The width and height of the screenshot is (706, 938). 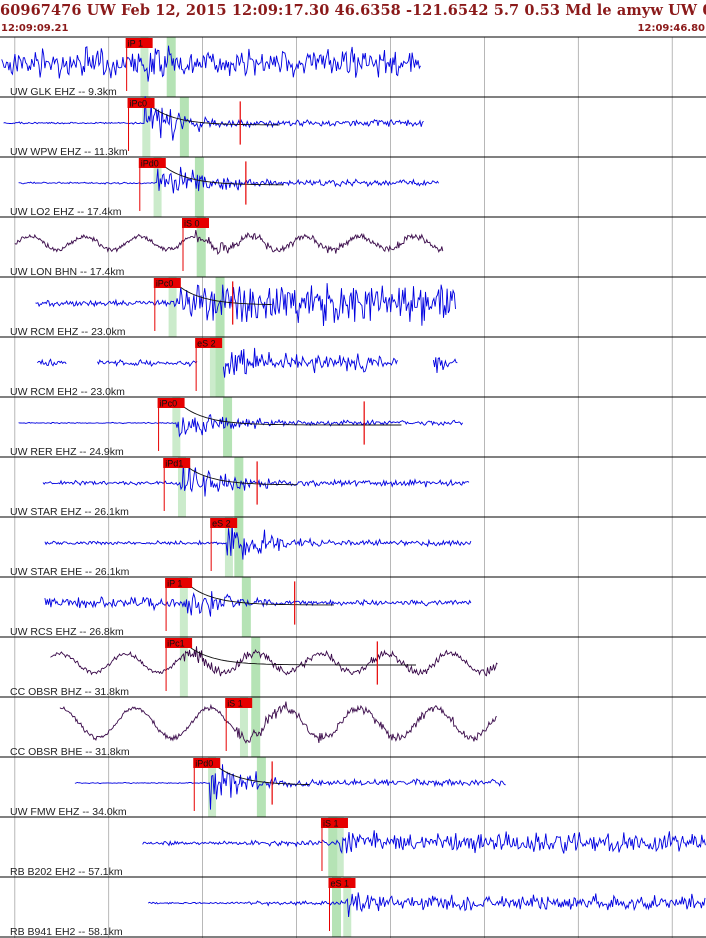 I want to click on trace-label: UW FMW EHZ -- 34.0km, so click(x=68, y=812).